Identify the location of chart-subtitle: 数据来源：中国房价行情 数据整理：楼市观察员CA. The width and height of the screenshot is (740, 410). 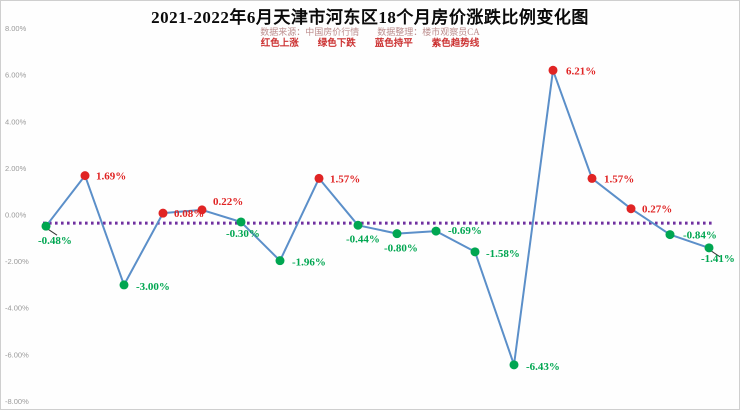
(370, 32).